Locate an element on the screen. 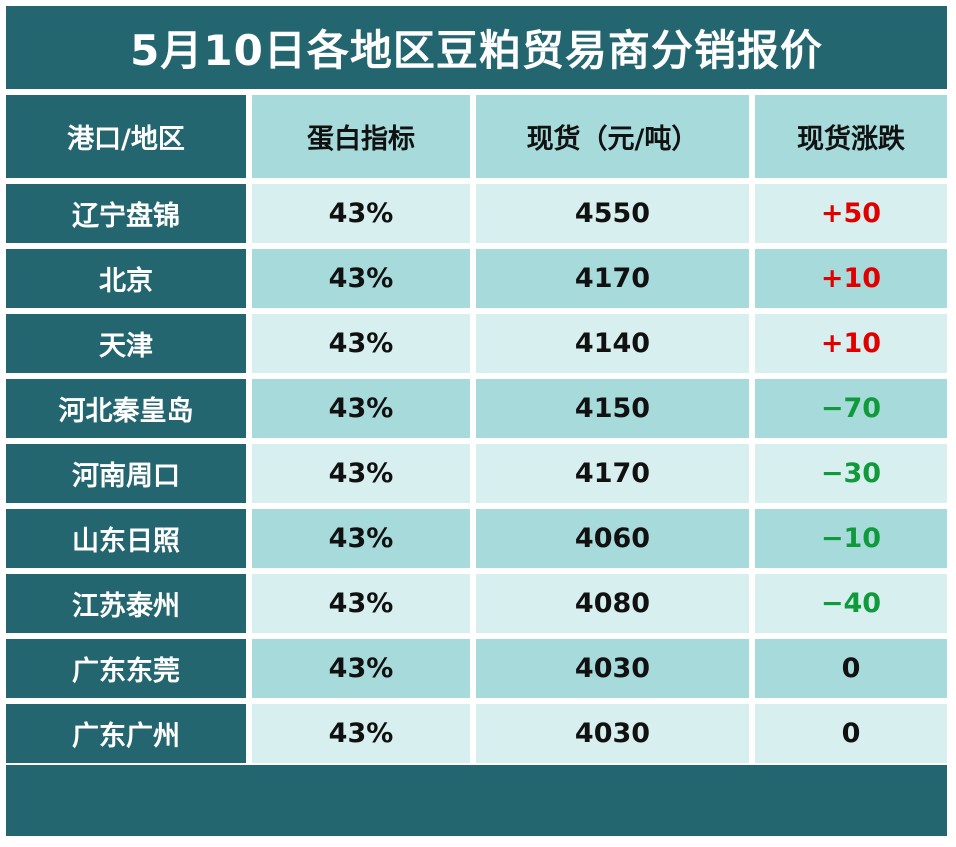 The width and height of the screenshot is (956, 847). region-cell: 河南周口 is located at coordinates (126, 473).